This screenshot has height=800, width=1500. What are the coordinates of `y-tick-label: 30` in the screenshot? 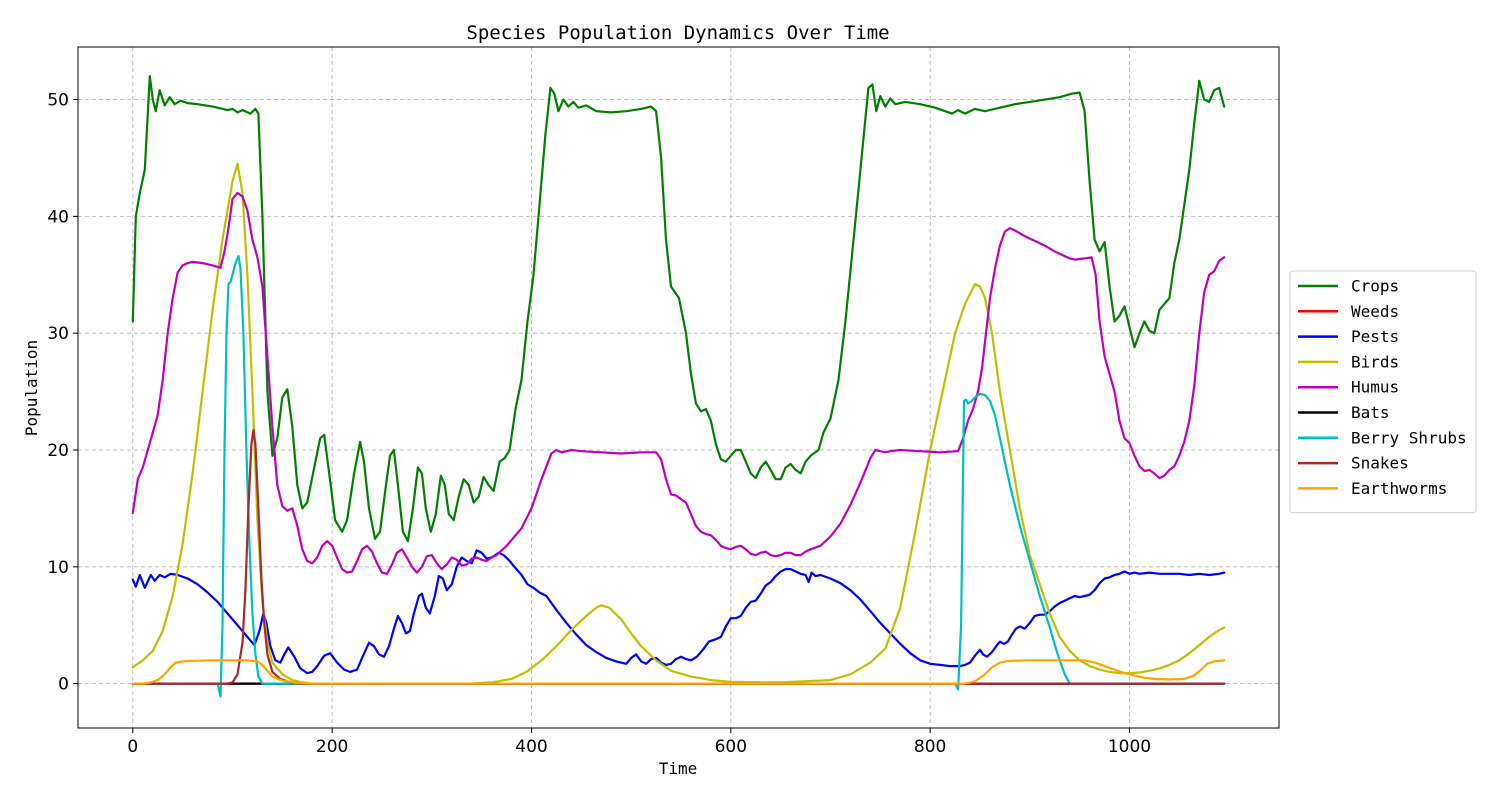 It's located at (58, 334).